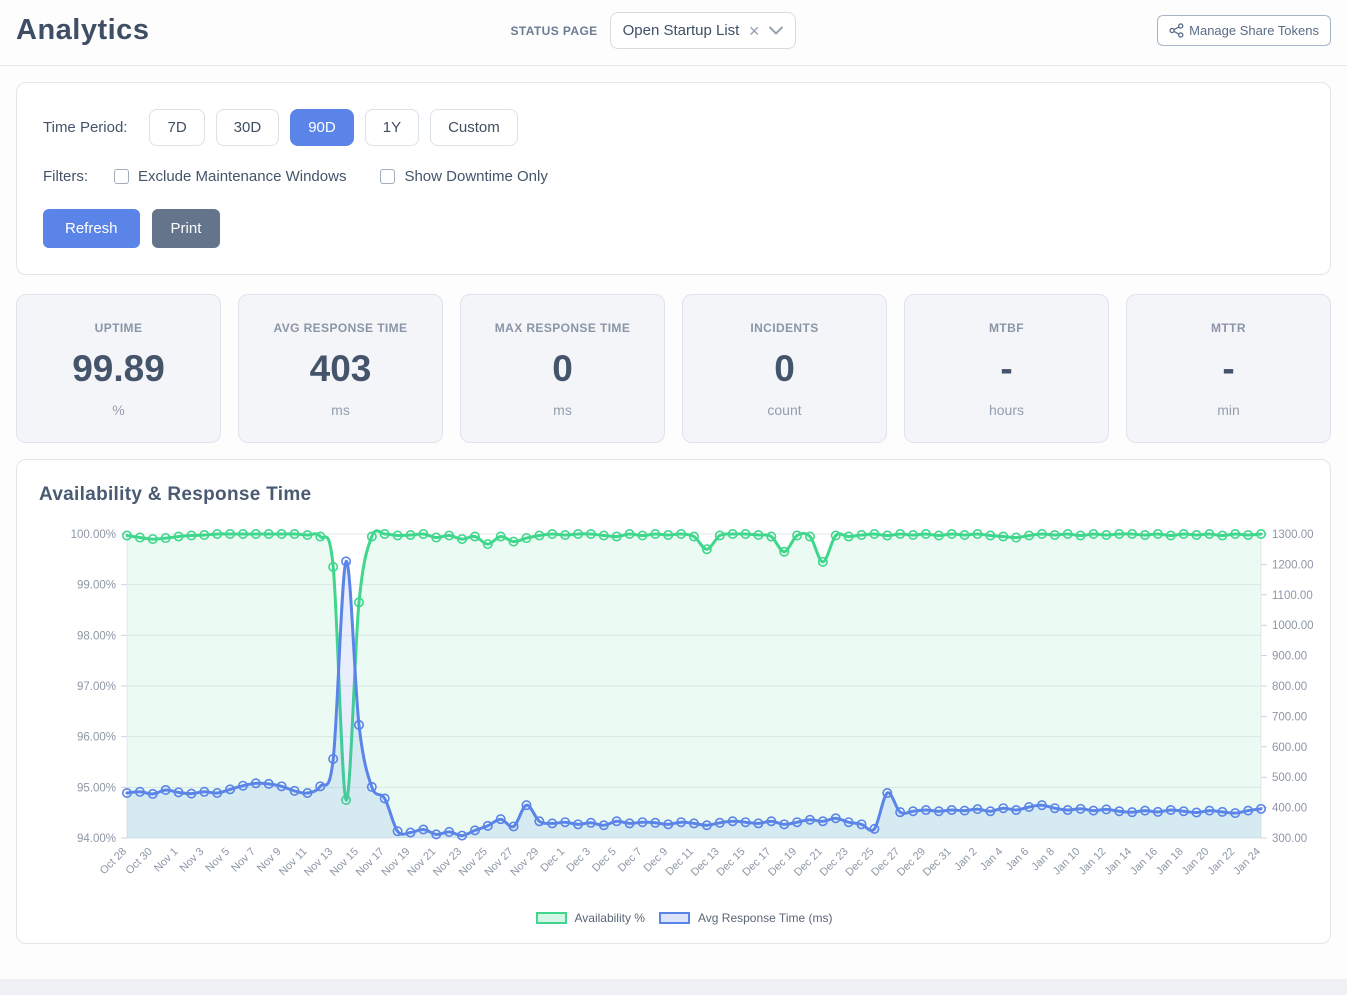 This screenshot has width=1347, height=995. Describe the element at coordinates (1254, 30) in the screenshot. I see `manage-share-tokens-label: Manage Share Tokens` at that location.